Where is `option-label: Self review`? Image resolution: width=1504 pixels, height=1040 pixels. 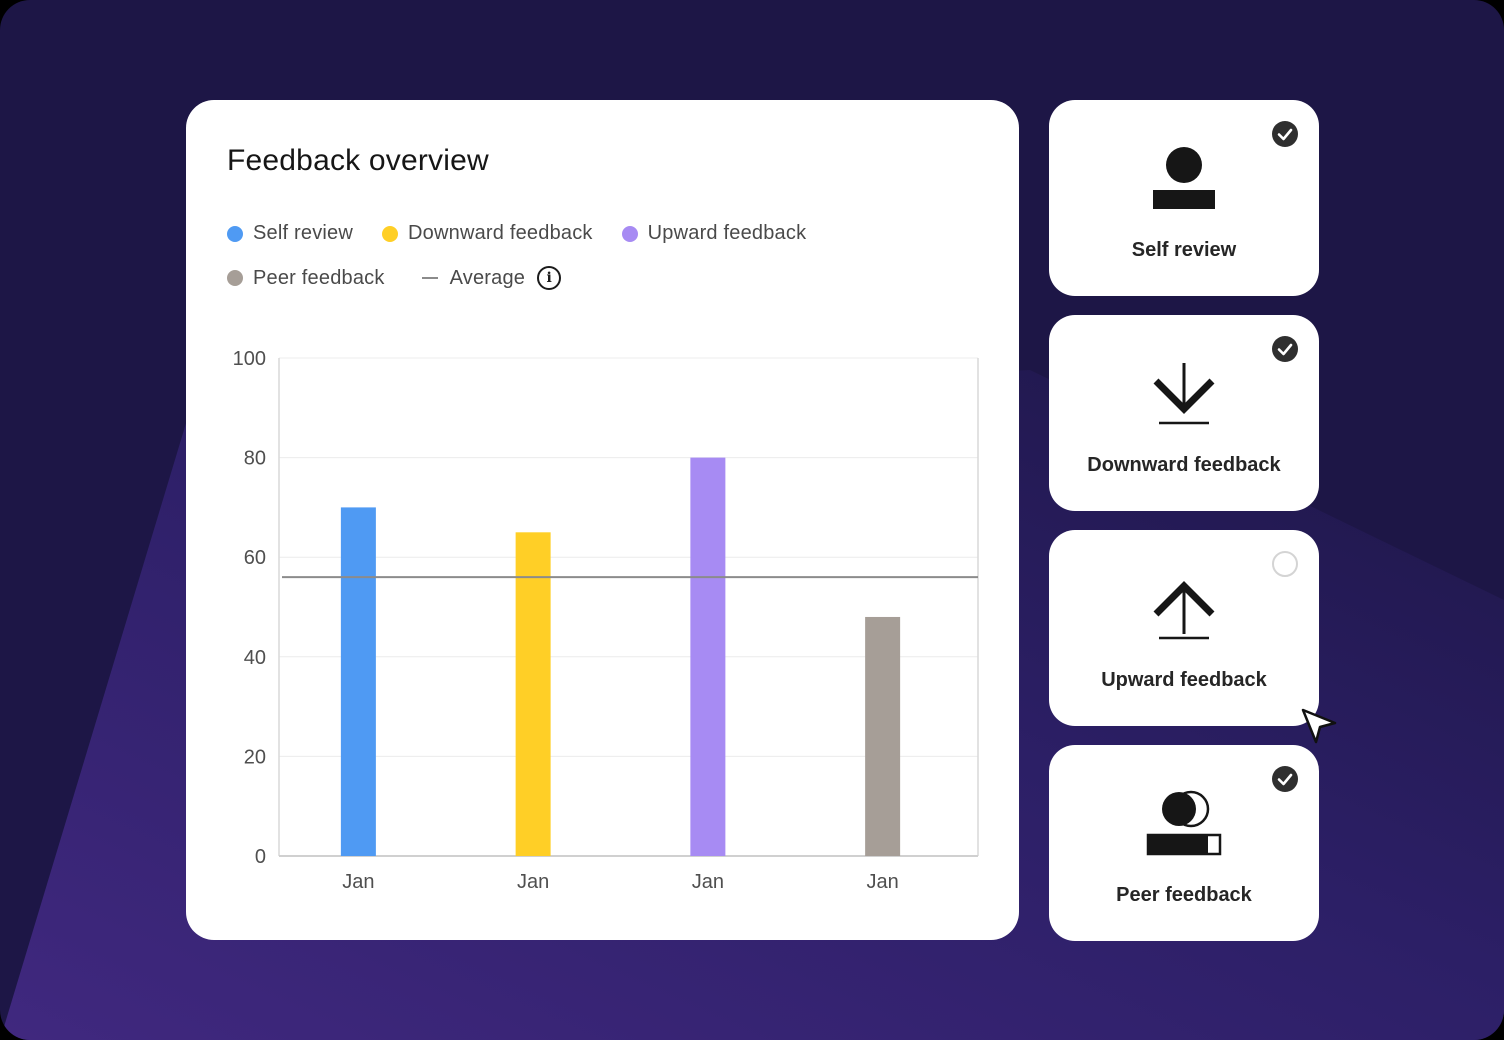
option-label: Self review is located at coordinates (1184, 250).